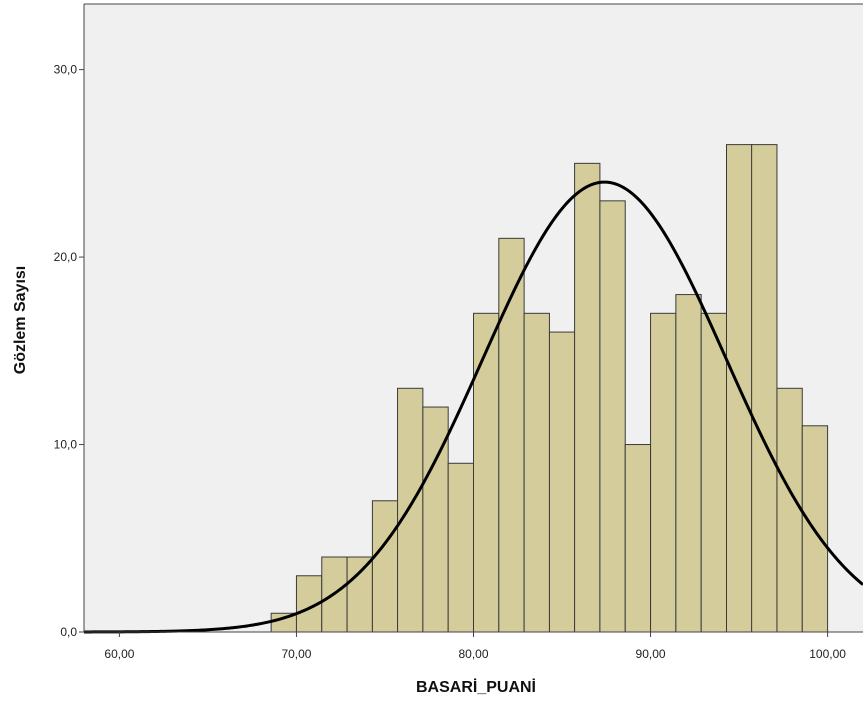  What do you see at coordinates (68, 632) in the screenshot?
I see `y-tick-label: 0,0` at bounding box center [68, 632].